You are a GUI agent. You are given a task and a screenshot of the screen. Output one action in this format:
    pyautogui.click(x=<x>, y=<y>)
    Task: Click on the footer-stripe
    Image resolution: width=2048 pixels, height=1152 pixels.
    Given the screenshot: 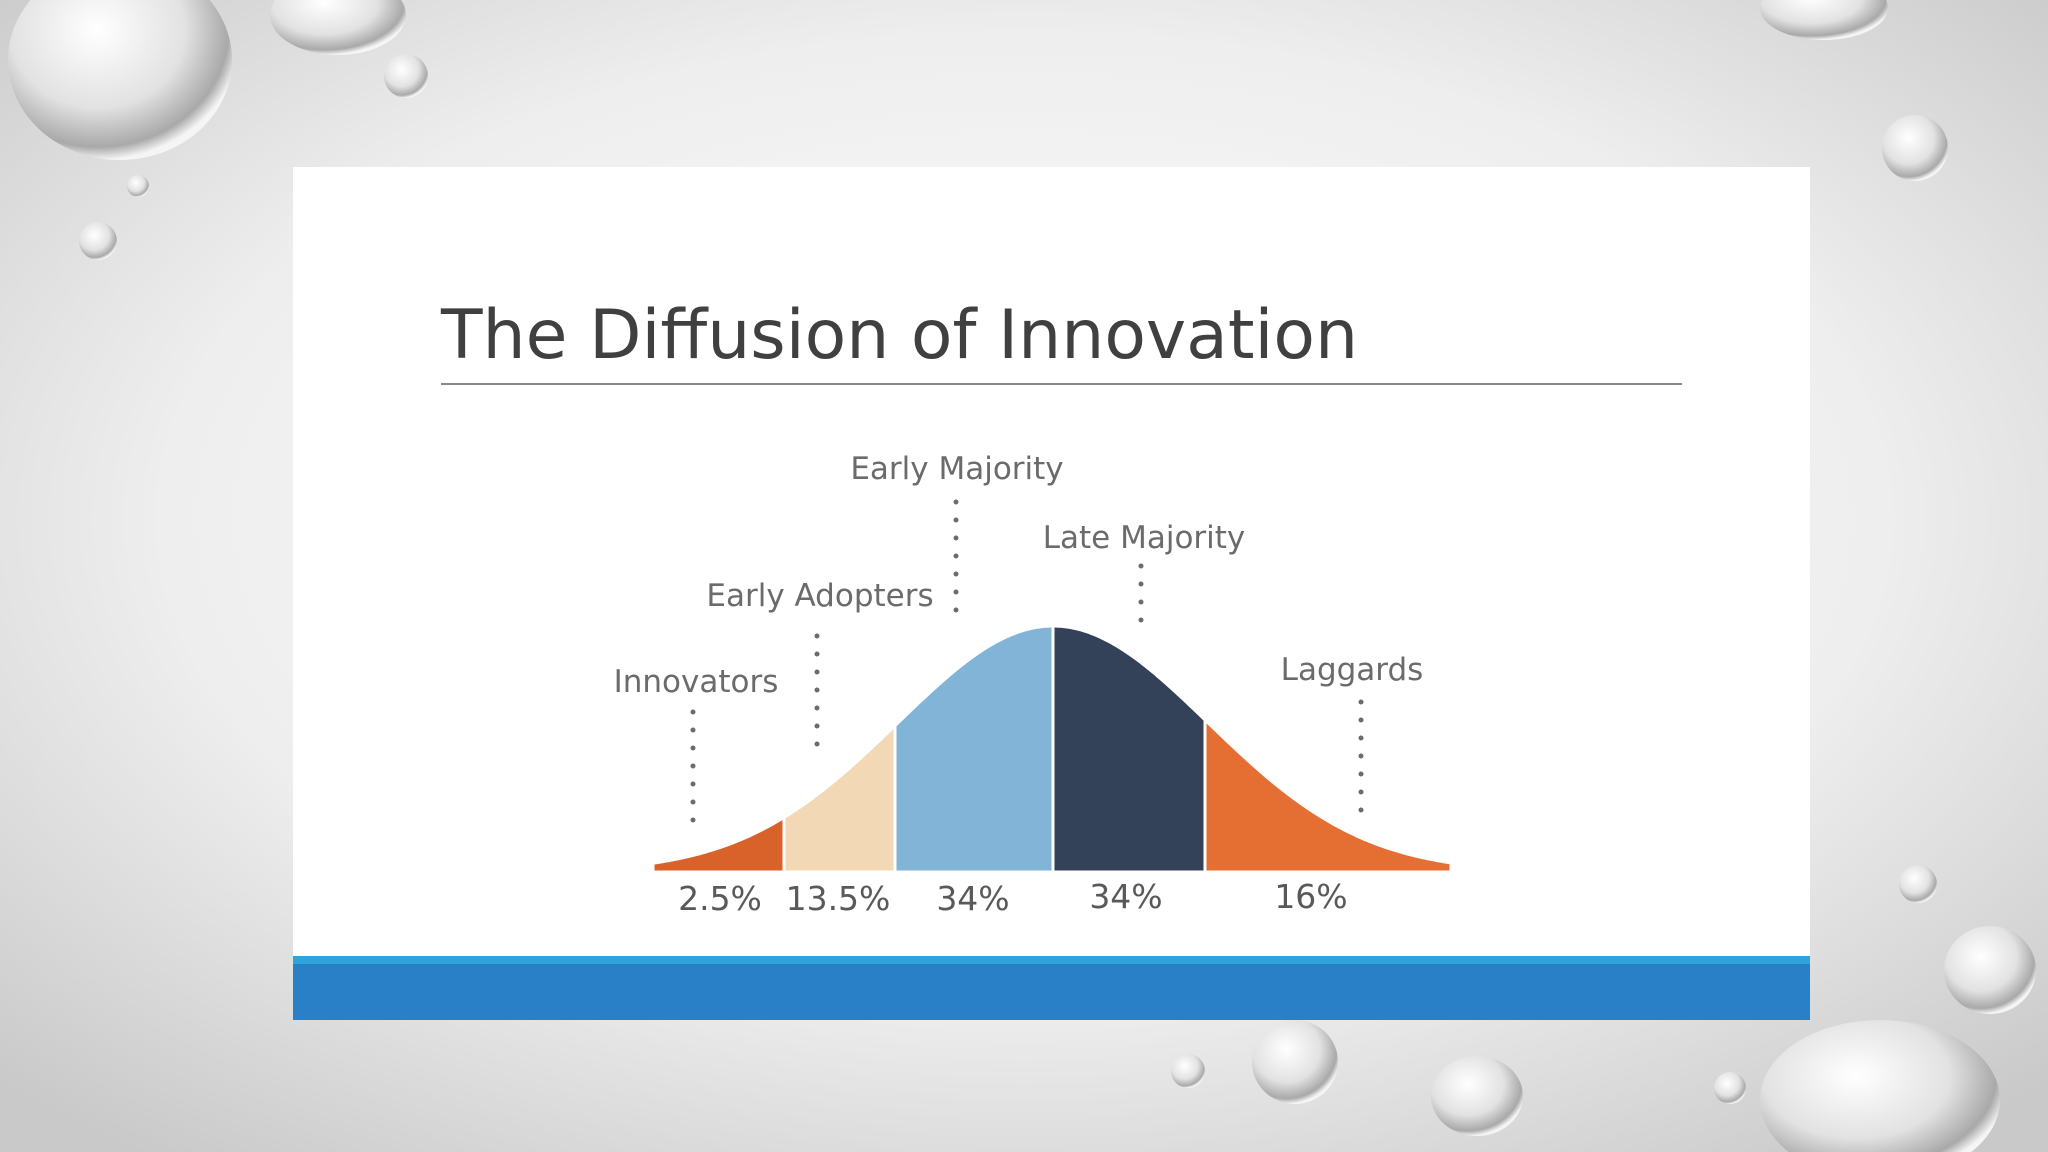 What is the action you would take?
    pyautogui.click(x=1051, y=960)
    